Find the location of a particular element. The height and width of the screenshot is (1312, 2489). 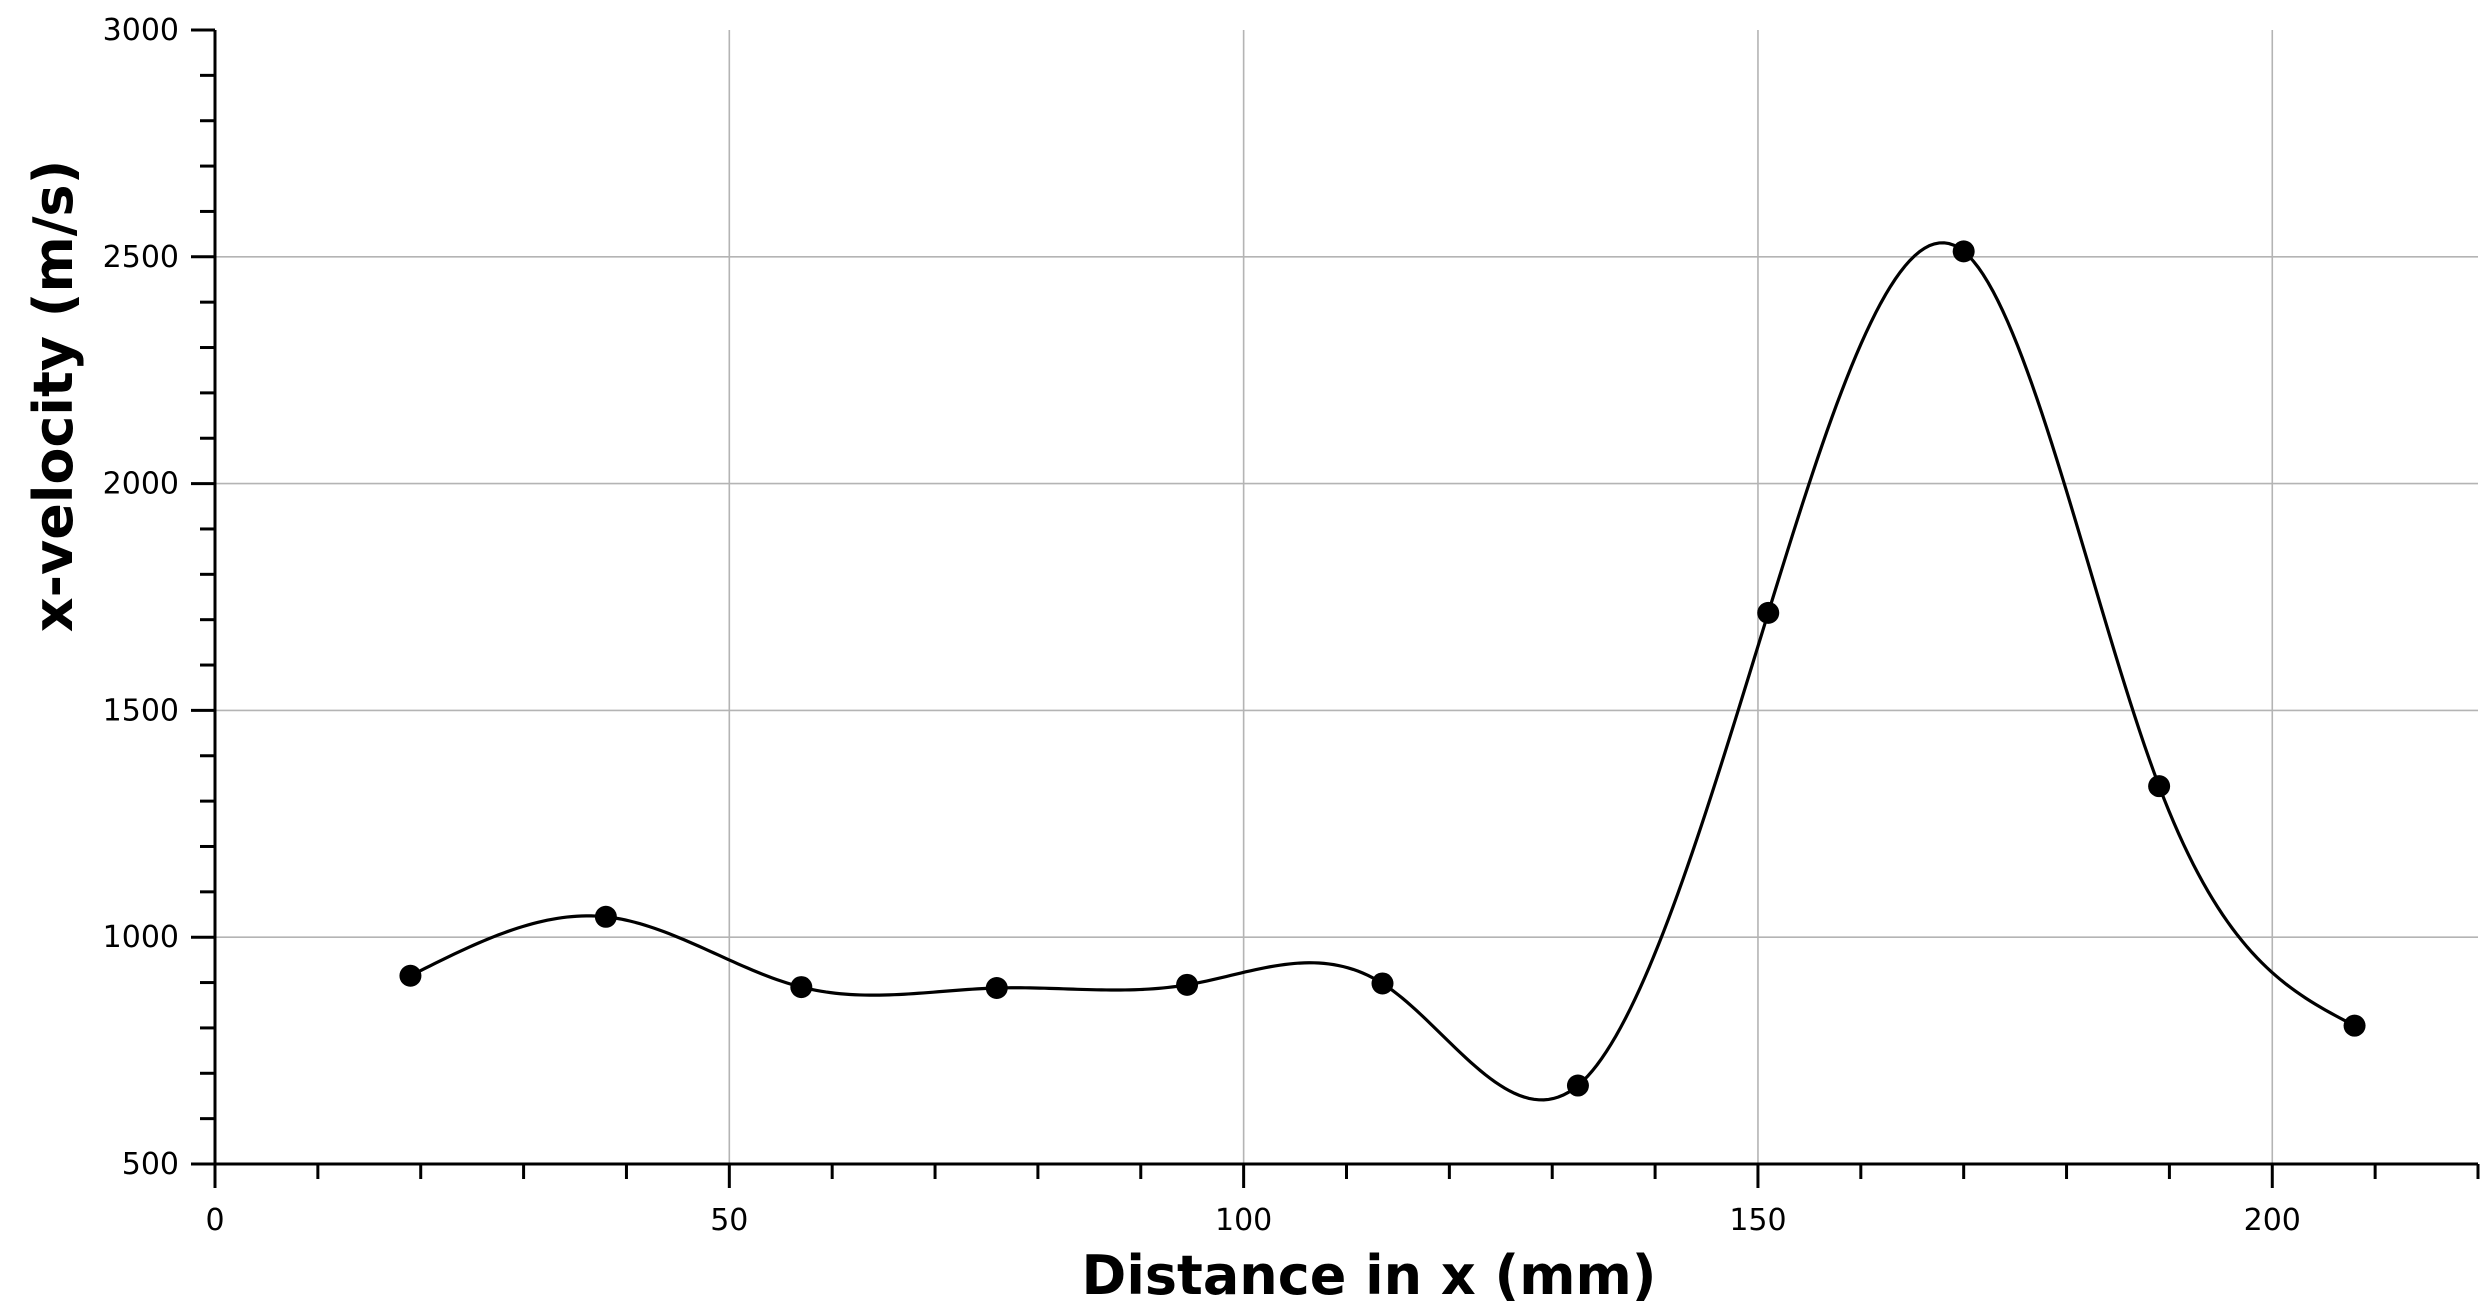

y-tick-label: 1000 is located at coordinates (141, 937).